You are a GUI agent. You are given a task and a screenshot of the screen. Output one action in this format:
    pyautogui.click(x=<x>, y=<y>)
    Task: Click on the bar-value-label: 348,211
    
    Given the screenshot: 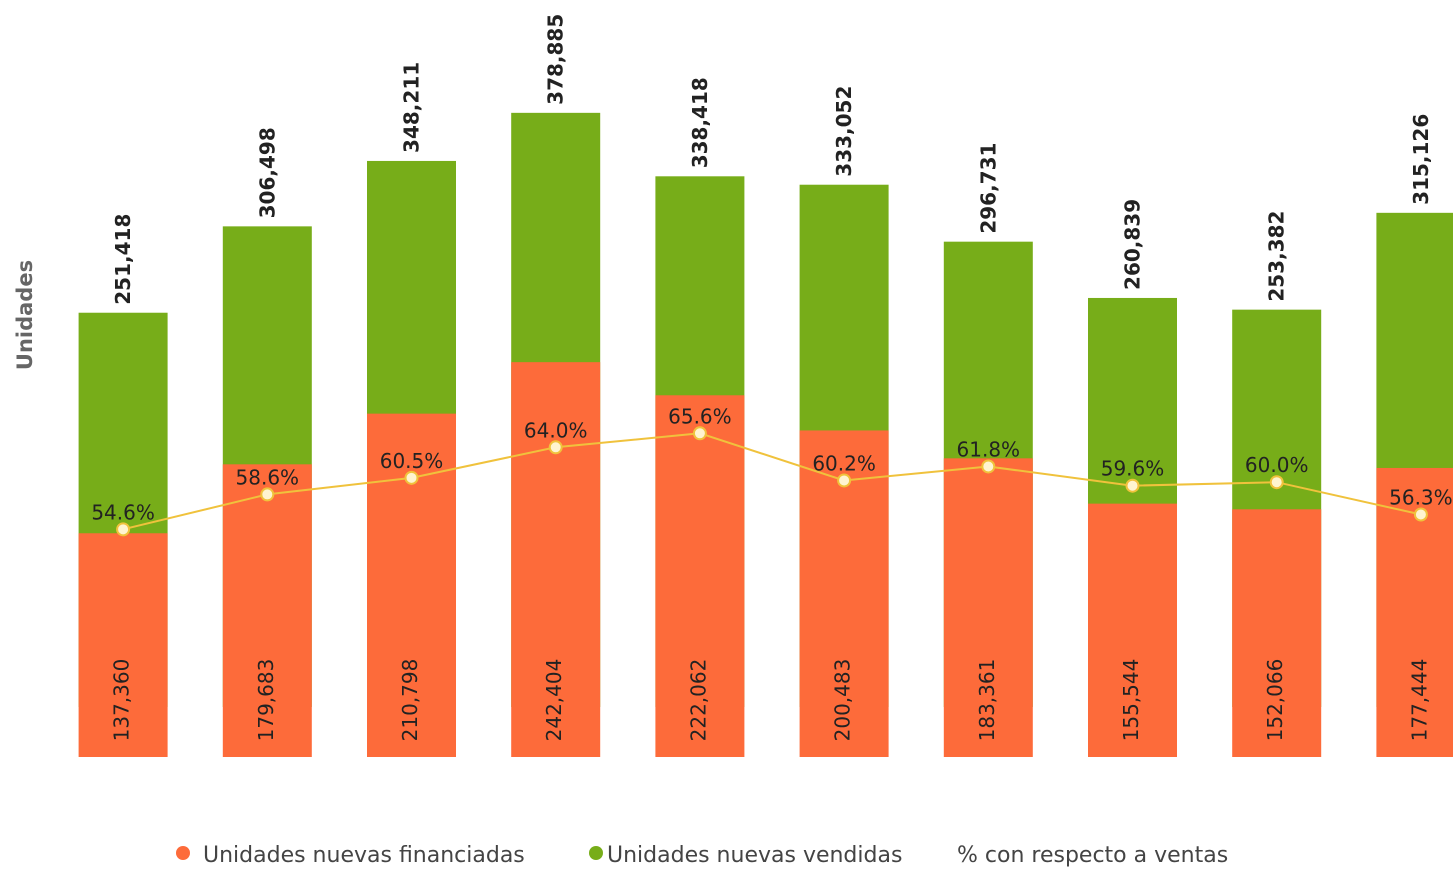 What is the action you would take?
    pyautogui.click(x=412, y=107)
    